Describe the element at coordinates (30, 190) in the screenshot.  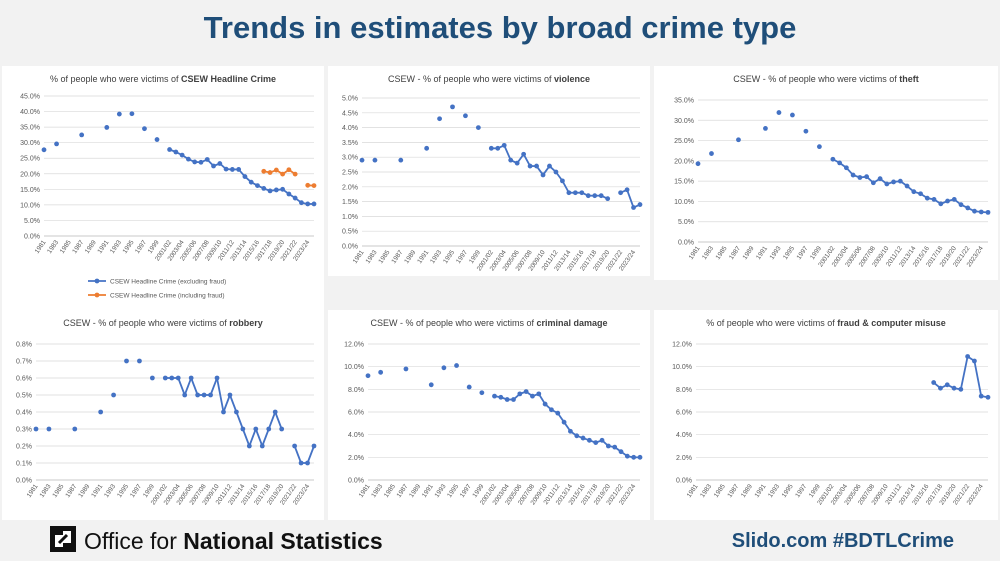
I see `y-tick-label: 15.0%` at that location.